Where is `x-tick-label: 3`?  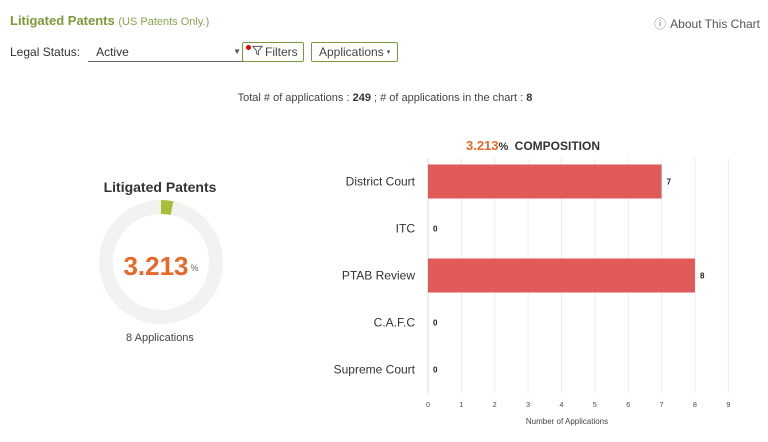 x-tick-label: 3 is located at coordinates (528, 405).